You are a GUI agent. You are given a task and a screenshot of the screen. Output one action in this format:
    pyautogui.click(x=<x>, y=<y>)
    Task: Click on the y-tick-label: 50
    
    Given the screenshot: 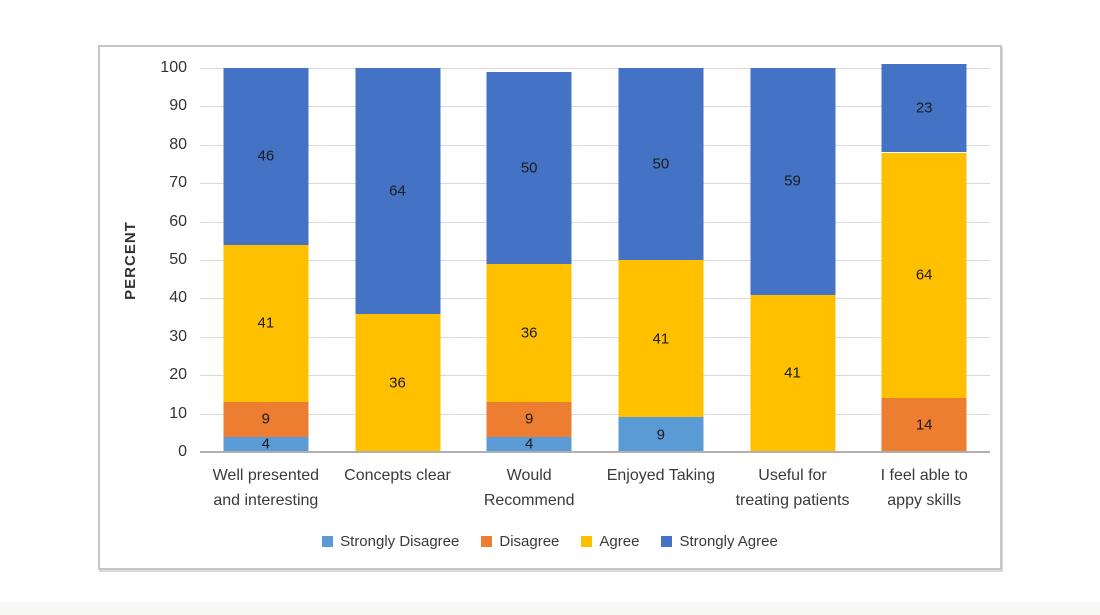 What is the action you would take?
    pyautogui.click(x=178, y=259)
    